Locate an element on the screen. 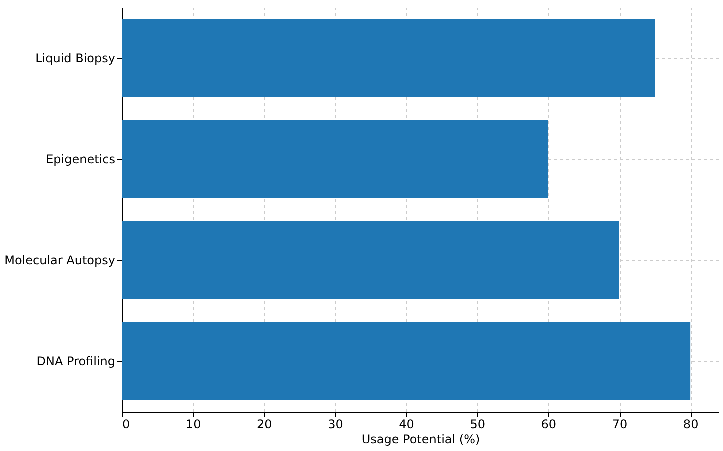 This screenshot has width=723, height=451. x-tick-label: 20 is located at coordinates (264, 425).